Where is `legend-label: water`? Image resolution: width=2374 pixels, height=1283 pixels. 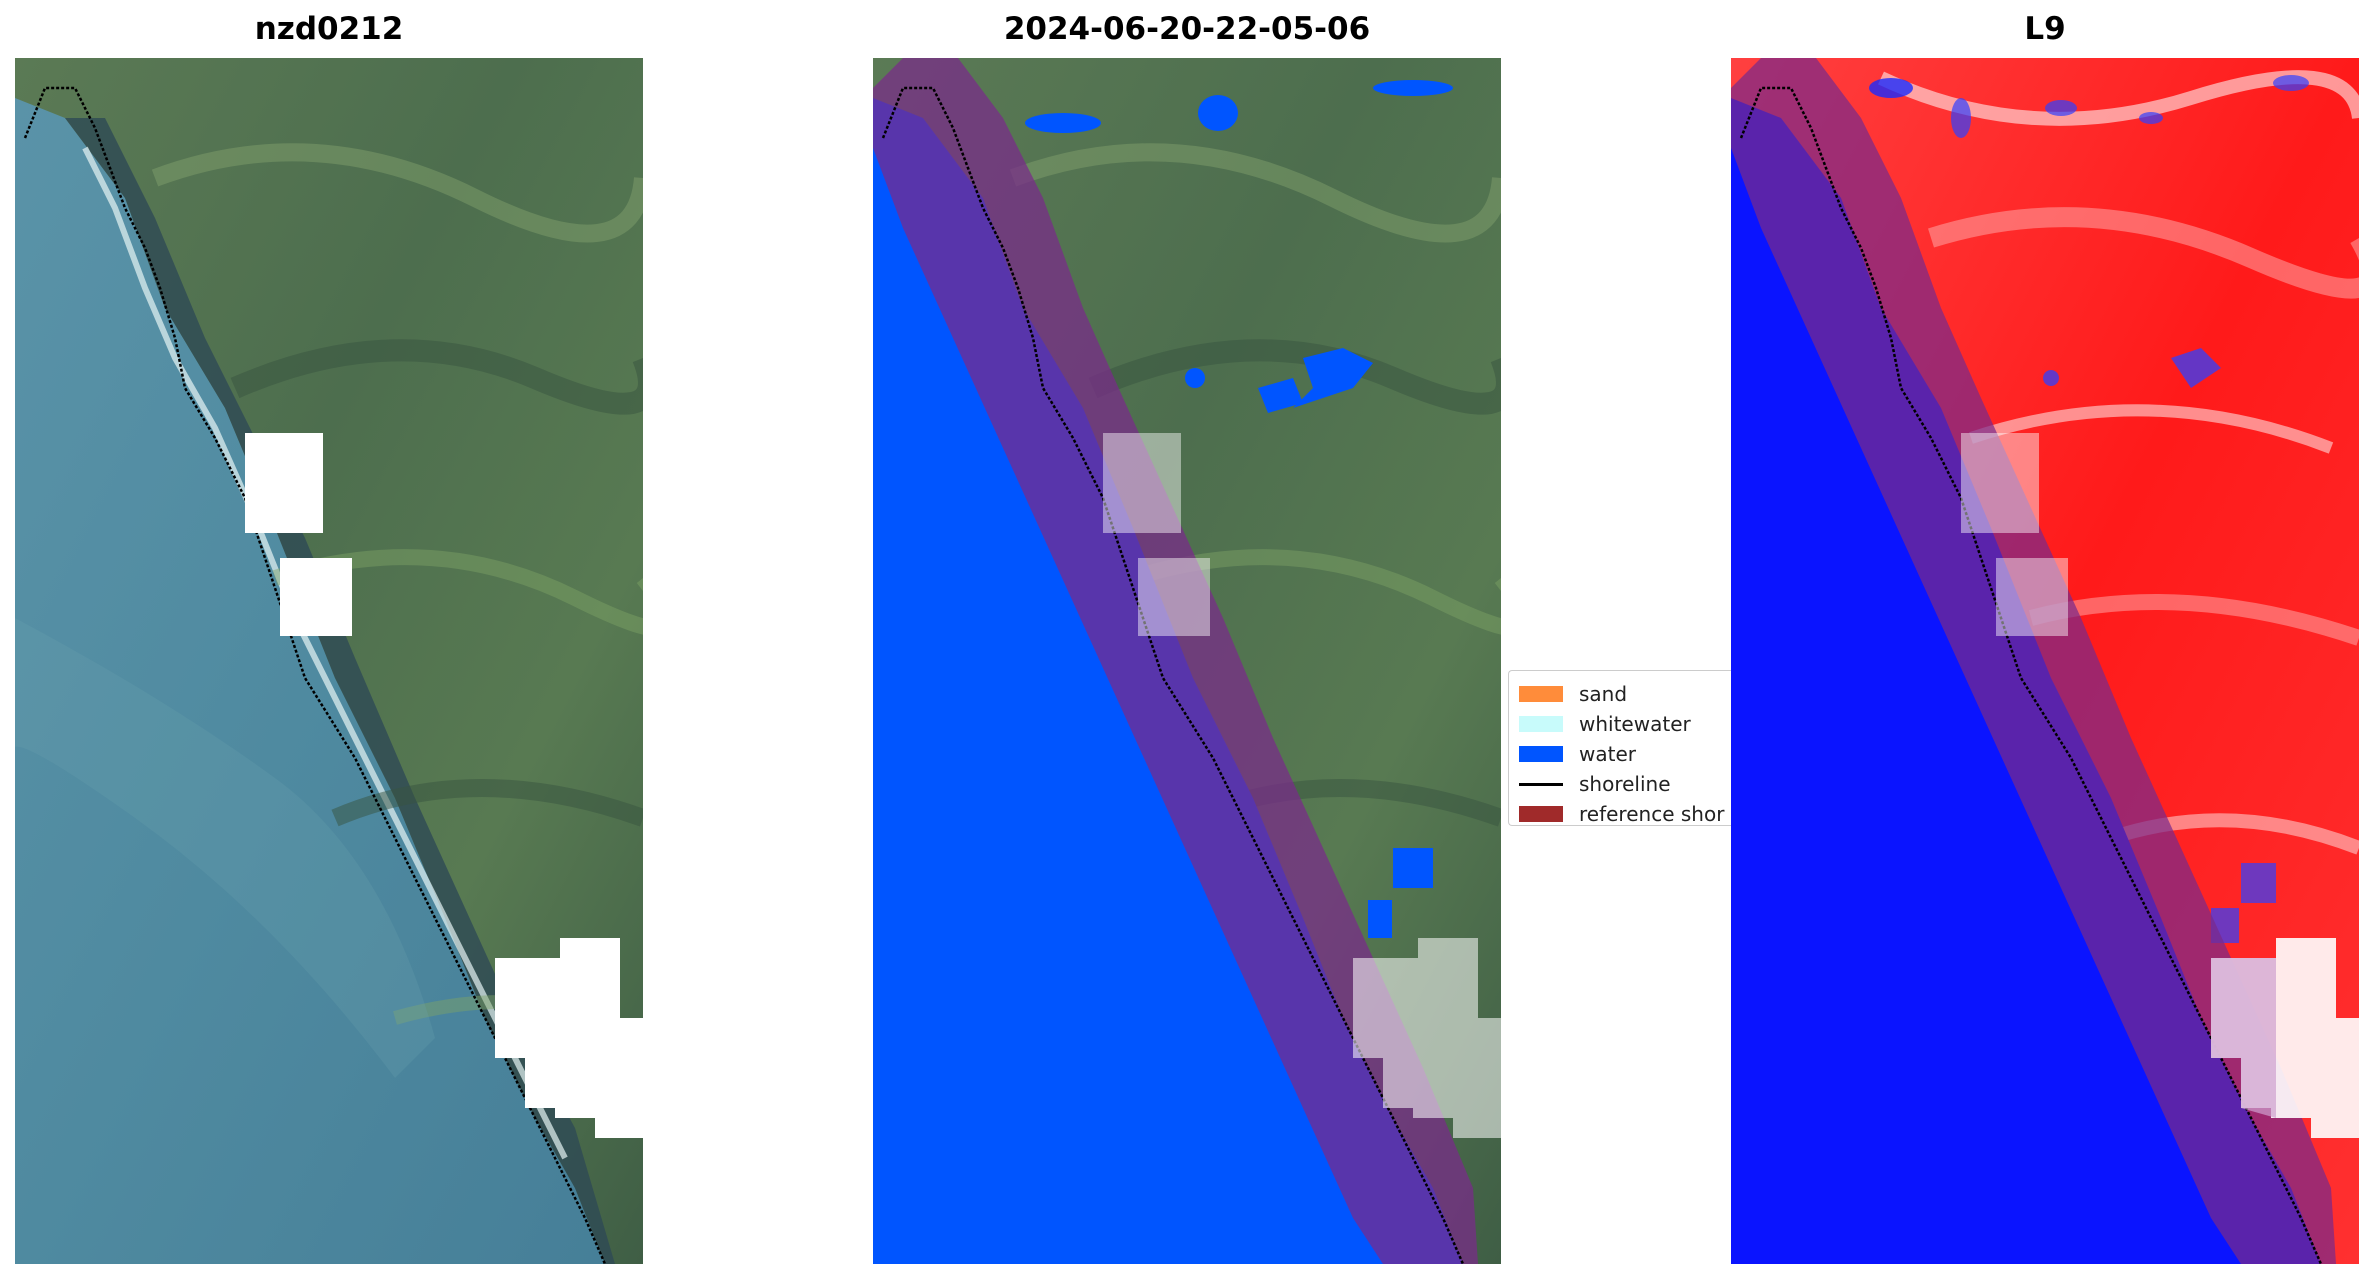 legend-label: water is located at coordinates (1607, 754).